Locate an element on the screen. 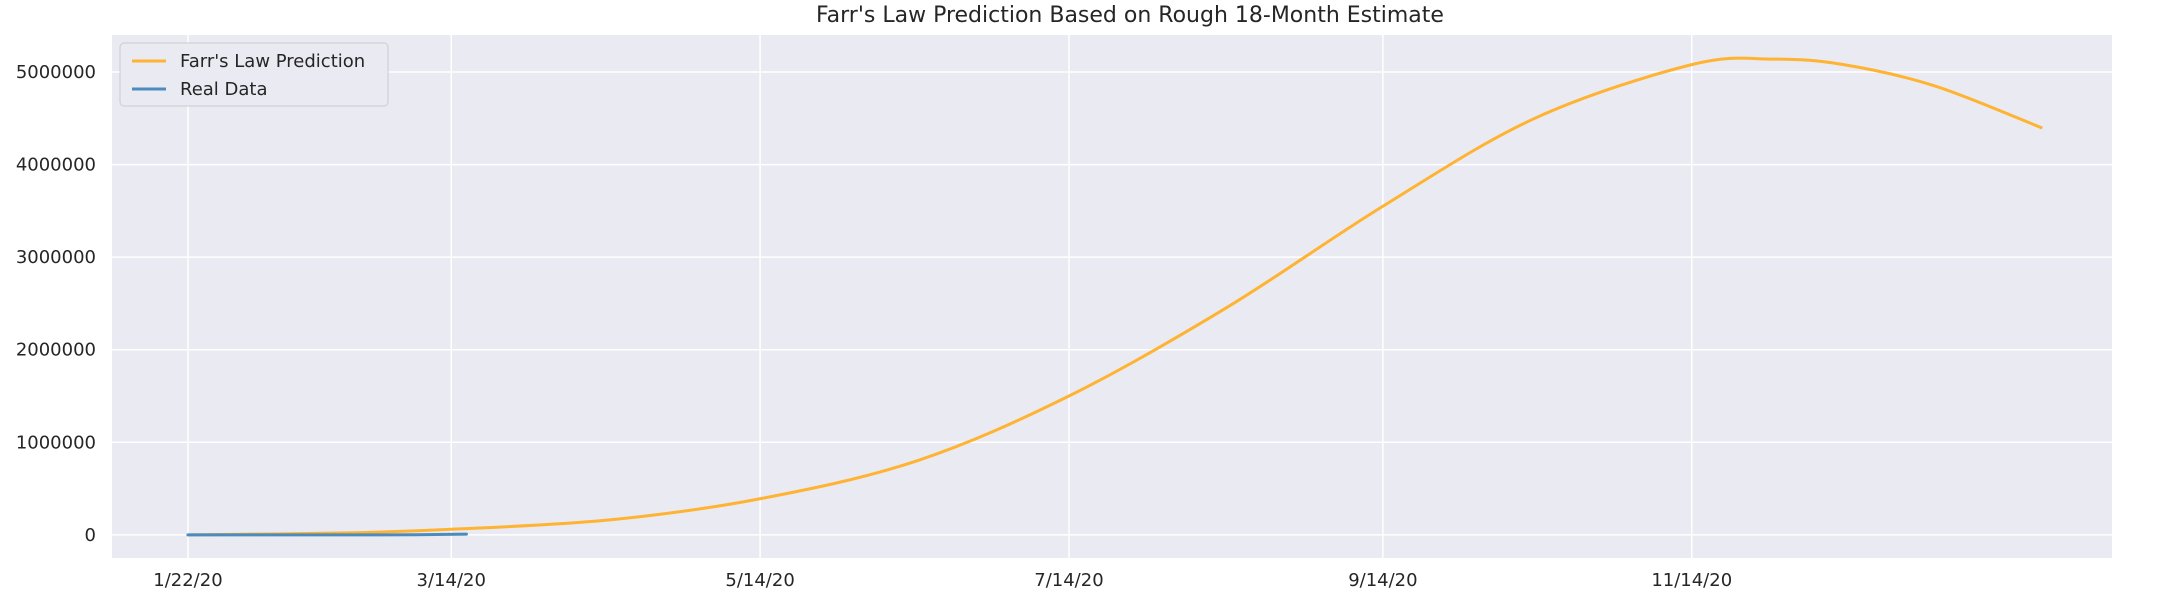 The height and width of the screenshot is (609, 2160). x-tick-label: 9/14/20 is located at coordinates (1382, 580).